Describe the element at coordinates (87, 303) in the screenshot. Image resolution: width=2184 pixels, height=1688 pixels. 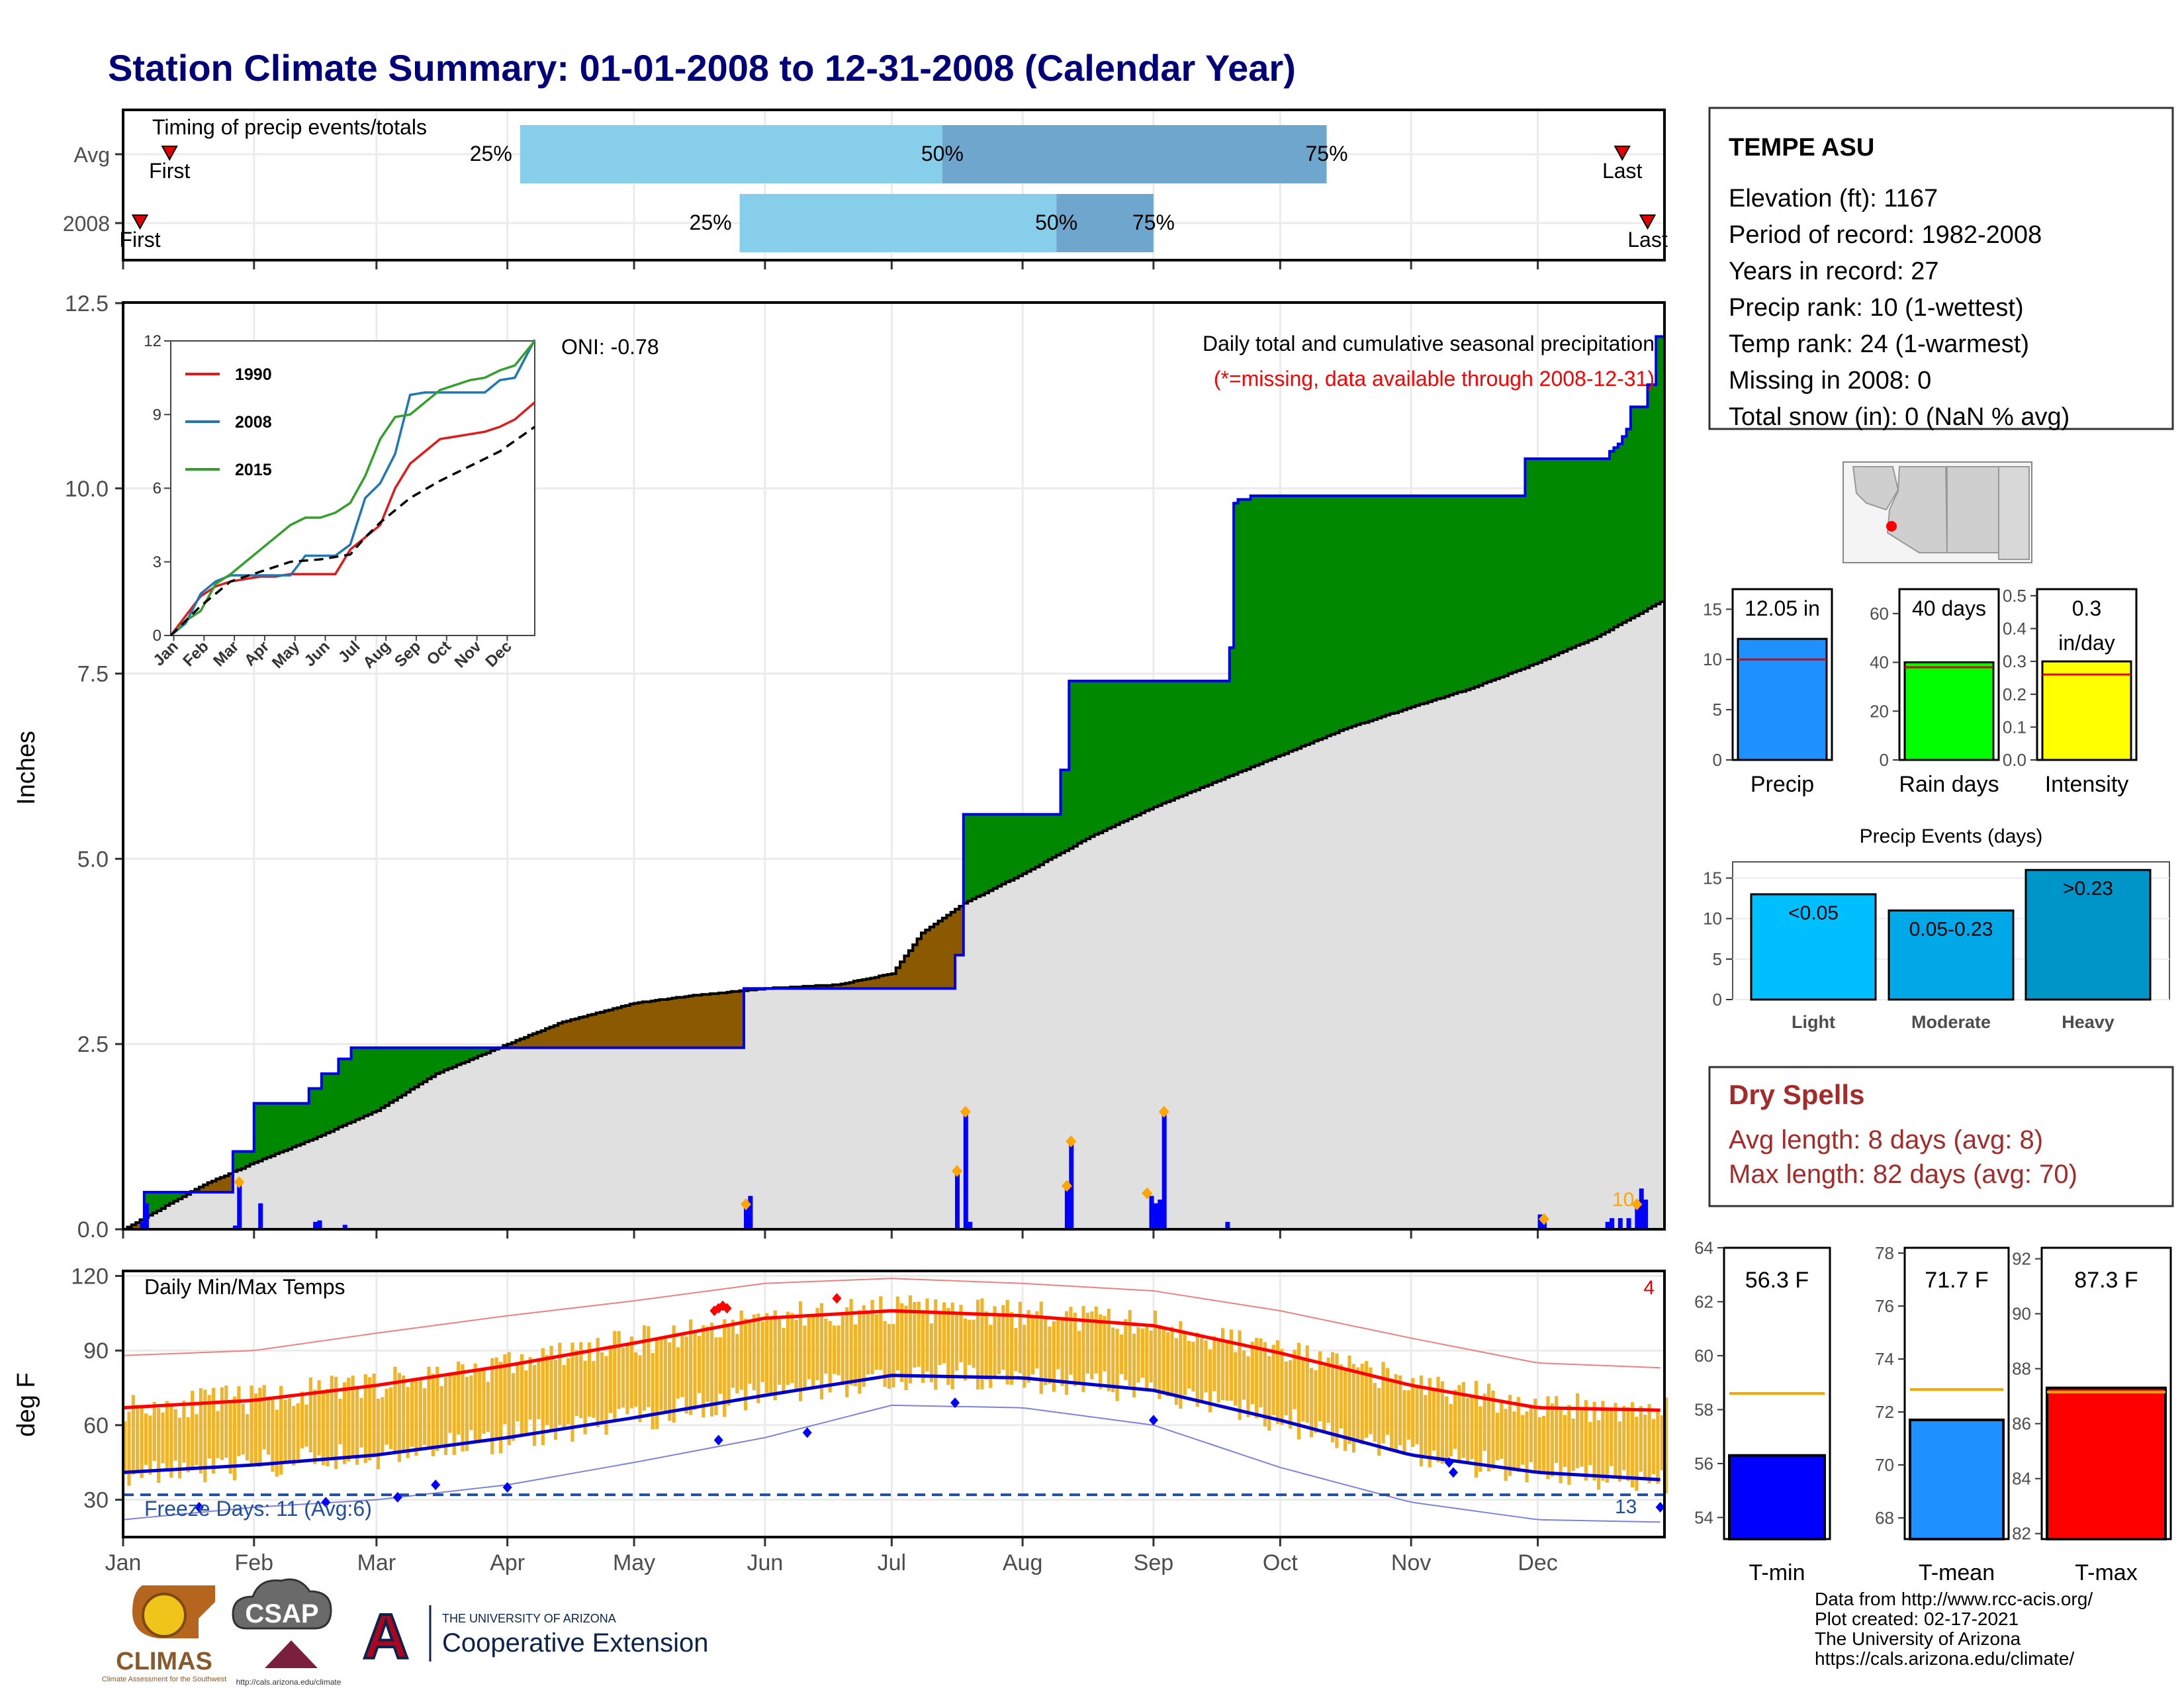
I see `precip-tick-label-5: 12.5` at that location.